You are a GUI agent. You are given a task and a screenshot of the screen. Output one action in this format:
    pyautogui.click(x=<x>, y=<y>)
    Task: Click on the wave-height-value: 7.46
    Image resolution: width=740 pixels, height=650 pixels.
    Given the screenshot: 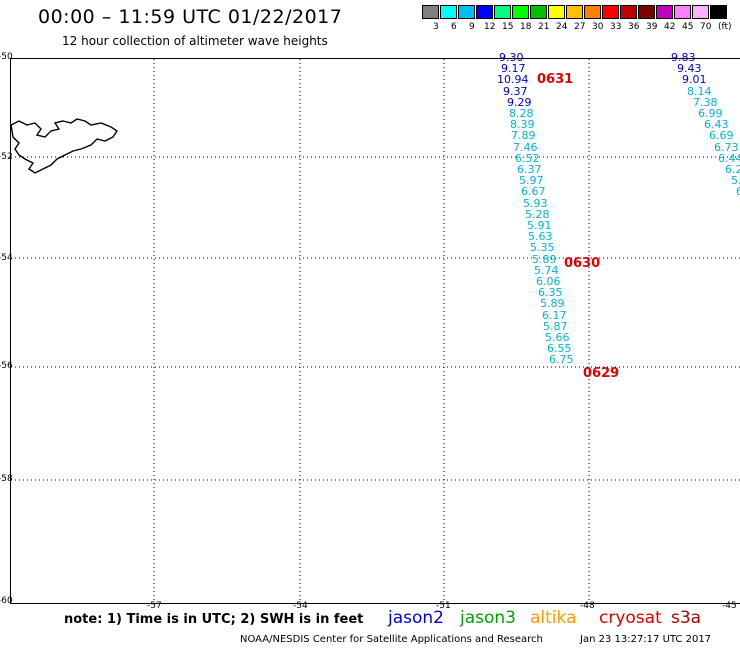 What is the action you would take?
    pyautogui.click(x=525, y=147)
    